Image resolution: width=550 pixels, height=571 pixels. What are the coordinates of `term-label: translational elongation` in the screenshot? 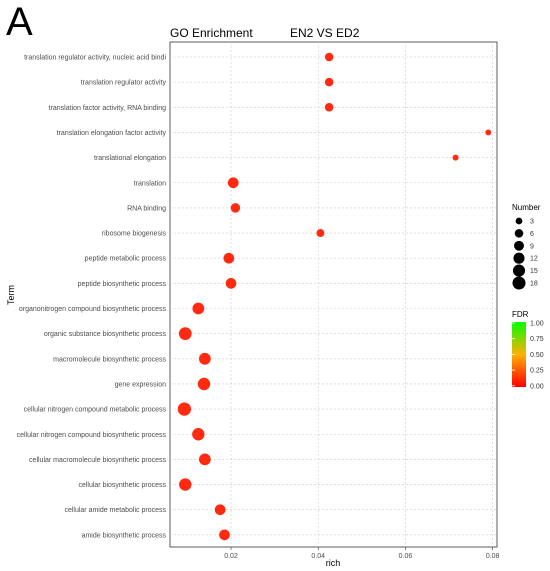 It's located at (130, 158).